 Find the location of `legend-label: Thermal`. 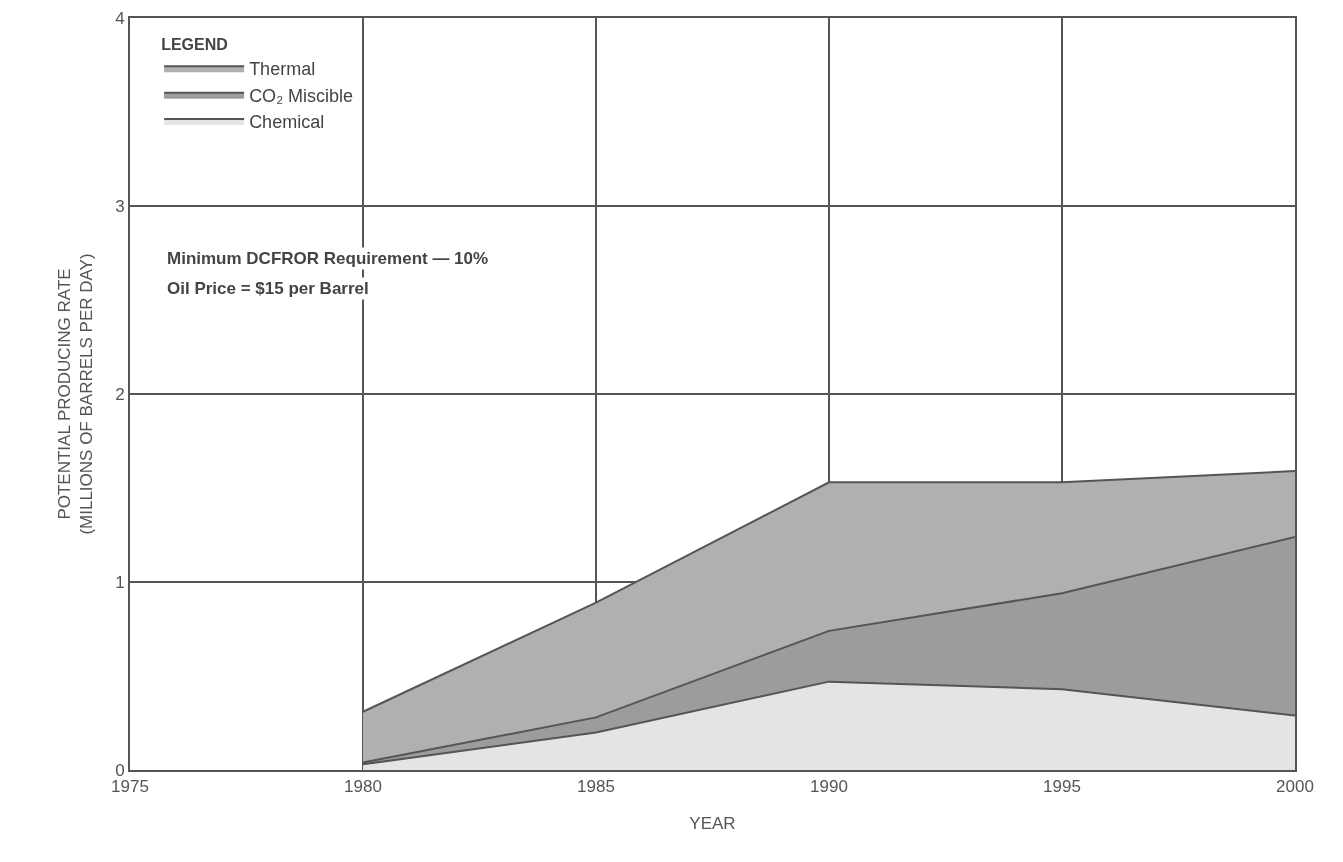

legend-label: Thermal is located at coordinates (282, 69).